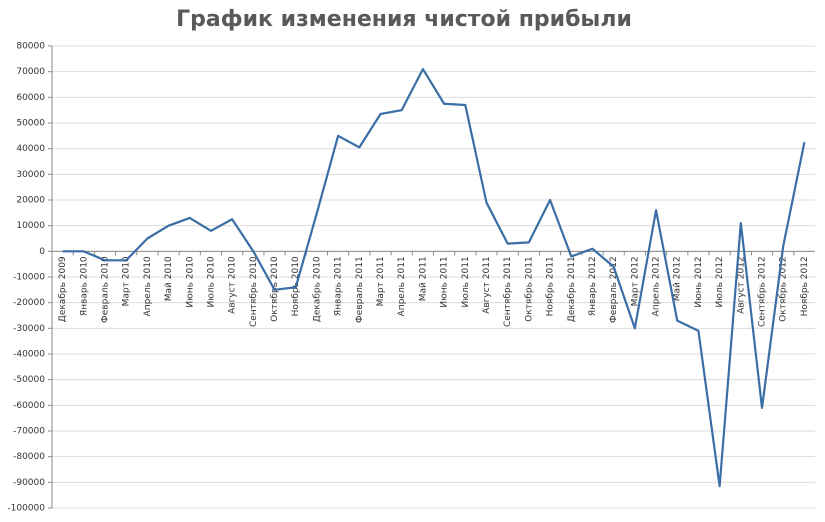 Image resolution: width=825 pixels, height=522 pixels. Describe the element at coordinates (63, 289) in the screenshot. I see `x-tick-label: Декабрь 2009` at that location.